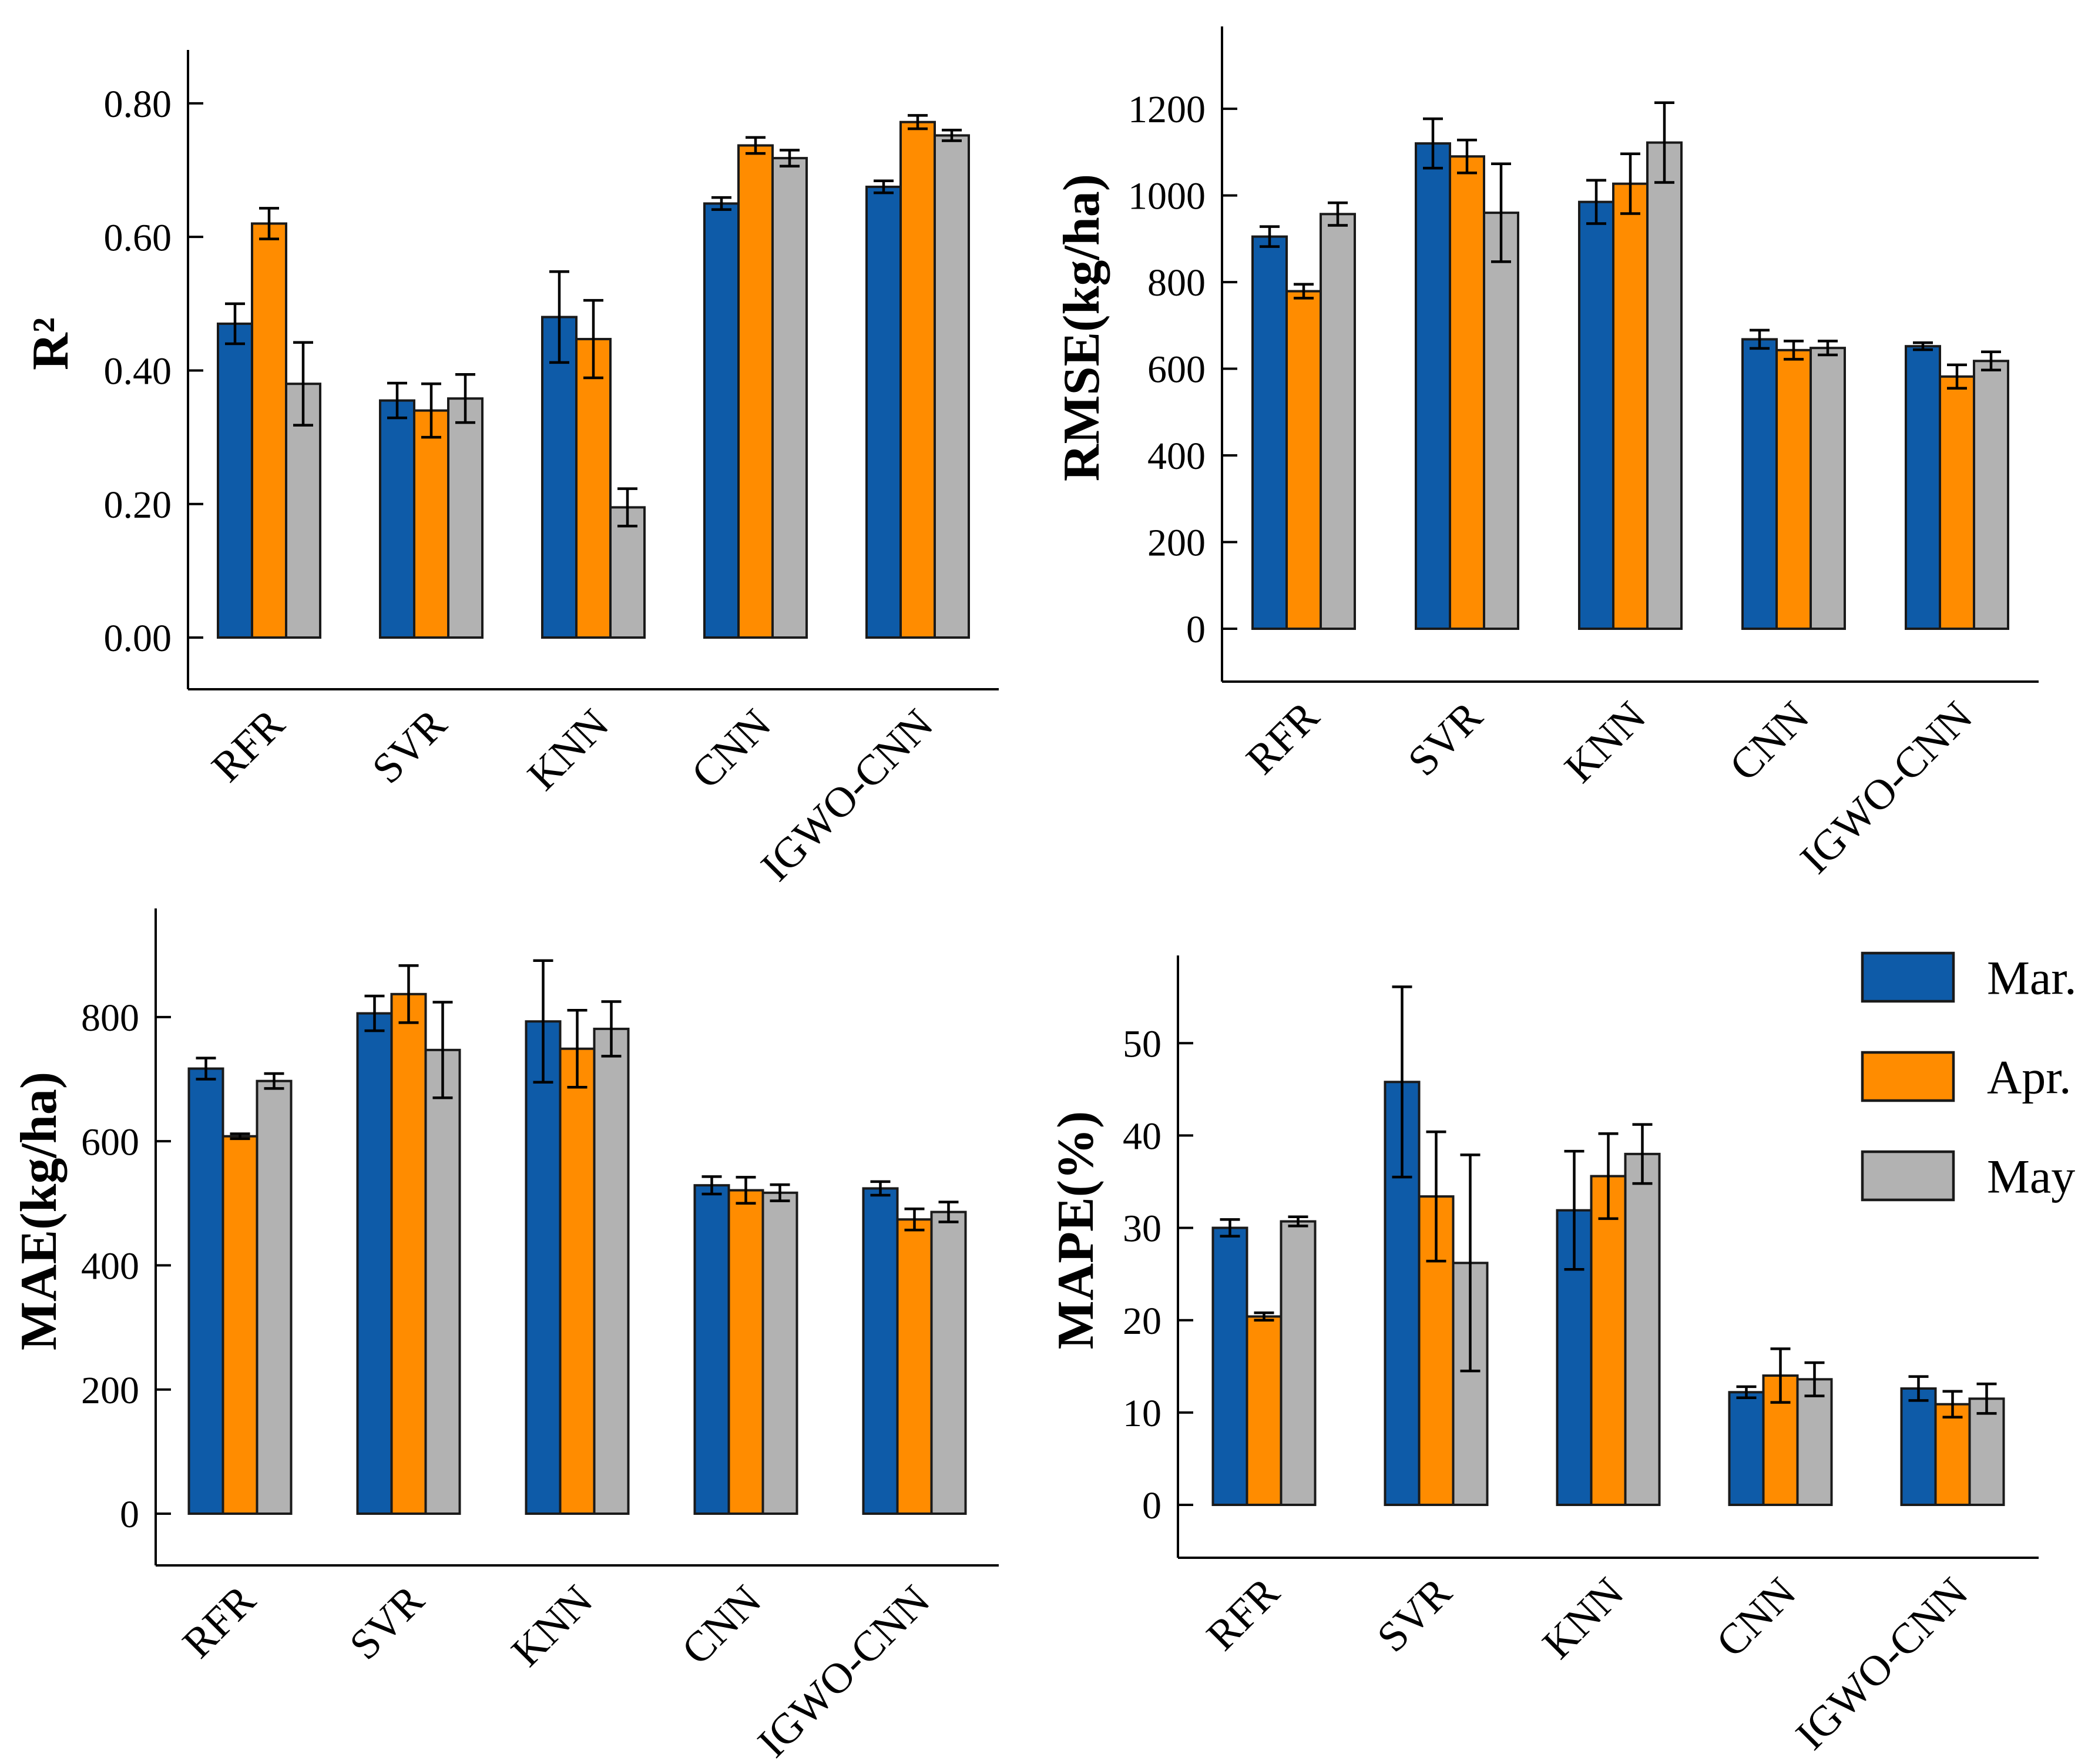 This screenshot has width=2078, height=1764. I want to click on y-tick-label: 40, so click(1142, 1136).